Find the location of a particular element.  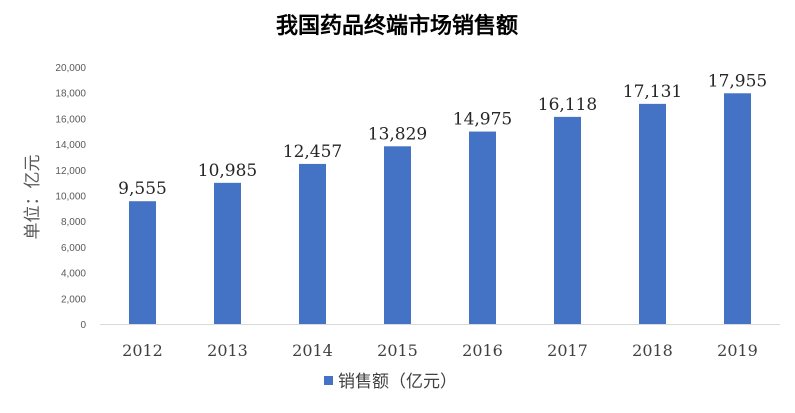

bar-2016 is located at coordinates (482, 227).